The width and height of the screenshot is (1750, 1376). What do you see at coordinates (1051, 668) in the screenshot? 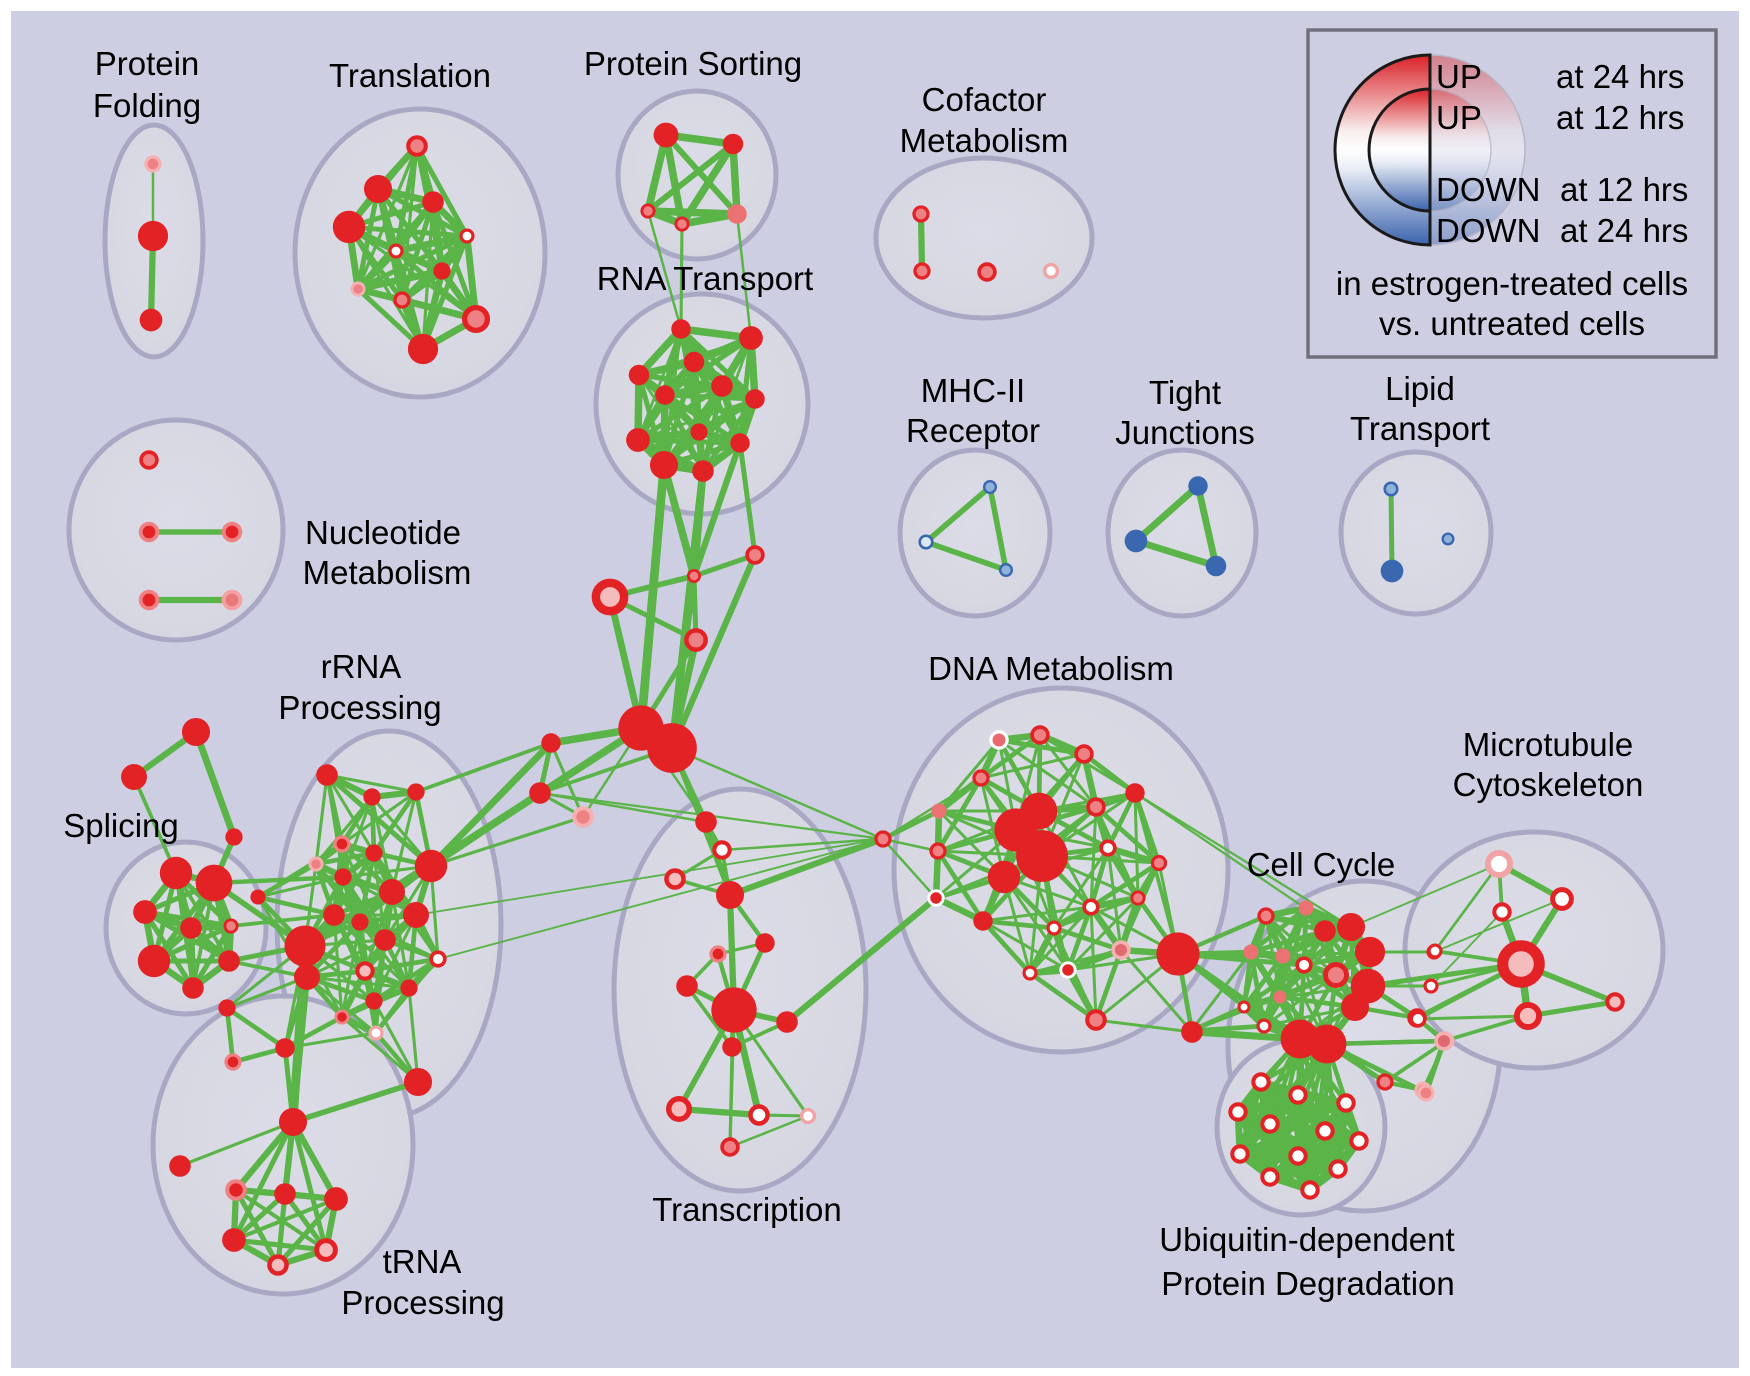
I see `svg-text: DNA Metabolism` at bounding box center [1051, 668].